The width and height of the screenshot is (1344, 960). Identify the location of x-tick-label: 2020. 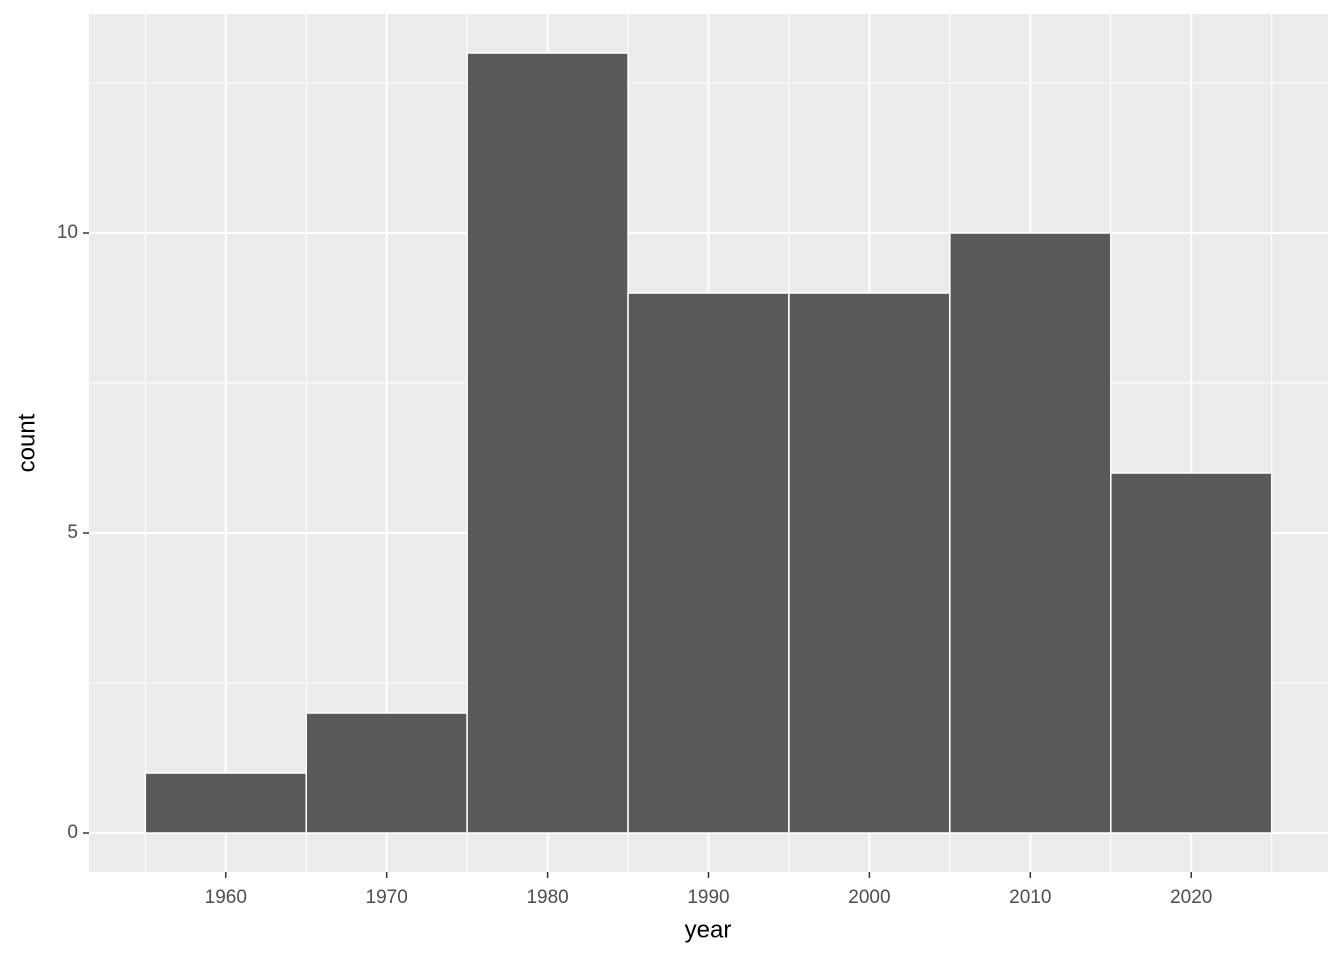
(1191, 897).